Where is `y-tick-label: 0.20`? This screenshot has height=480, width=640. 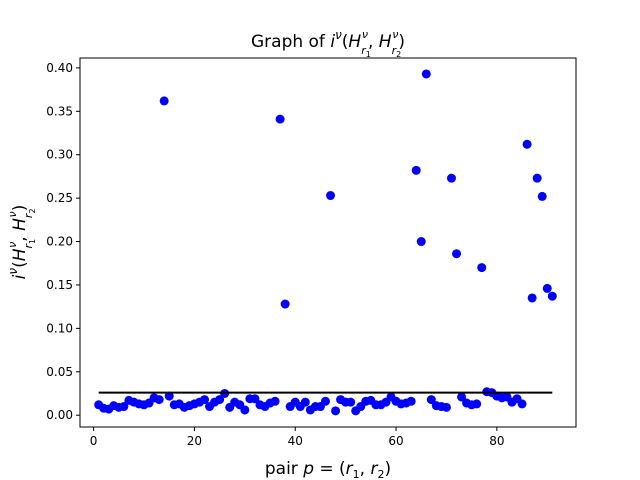 y-tick-label: 0.20 is located at coordinates (59, 242).